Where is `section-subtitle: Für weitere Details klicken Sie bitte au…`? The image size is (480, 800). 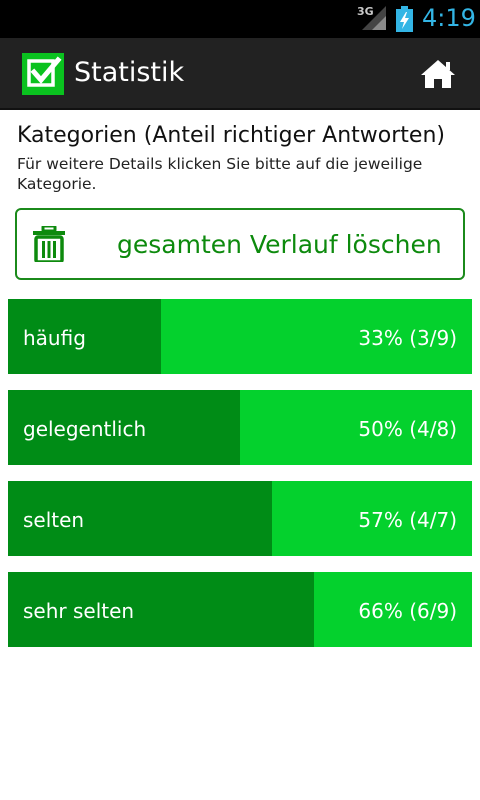
section-subtitle: Für weitere Details klicken Sie bitte au… is located at coordinates (220, 174).